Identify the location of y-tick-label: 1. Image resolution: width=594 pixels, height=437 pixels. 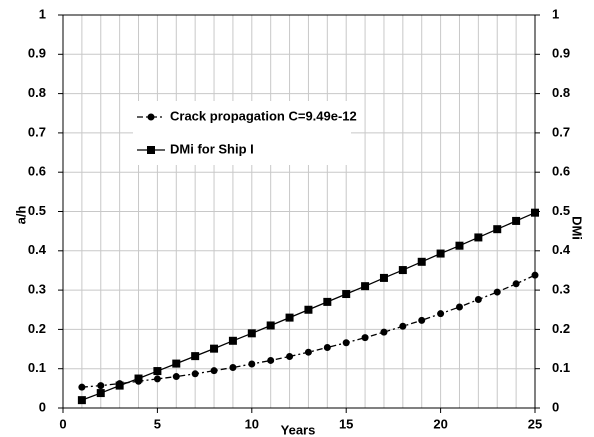
(42, 13).